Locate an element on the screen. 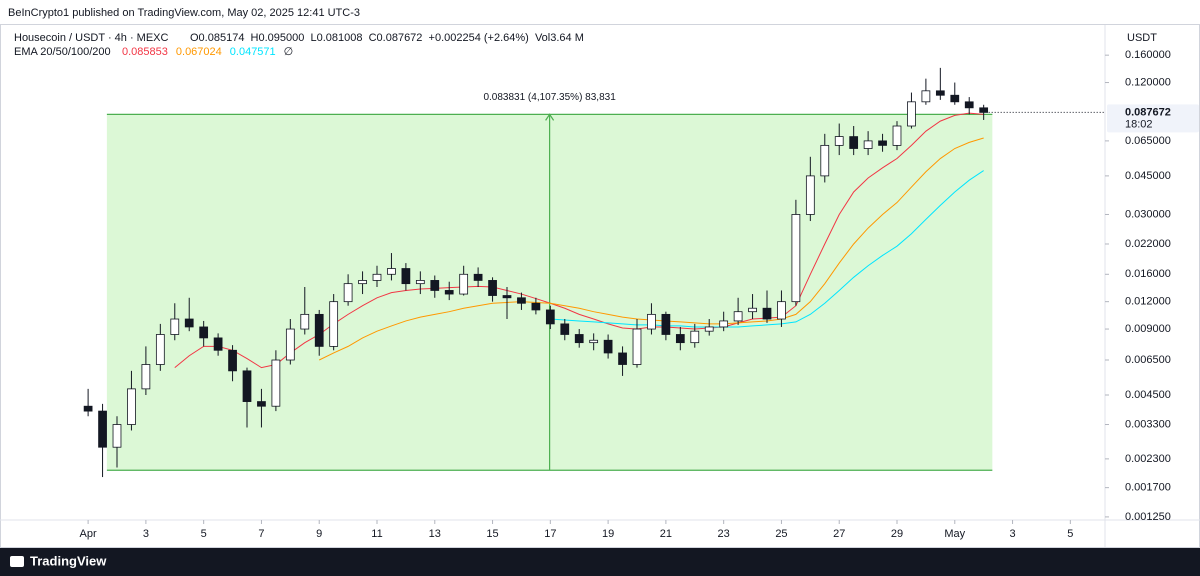 Image resolution: width=1200 pixels, height=576 pixels. measure-arrow-head is located at coordinates (550, 117).